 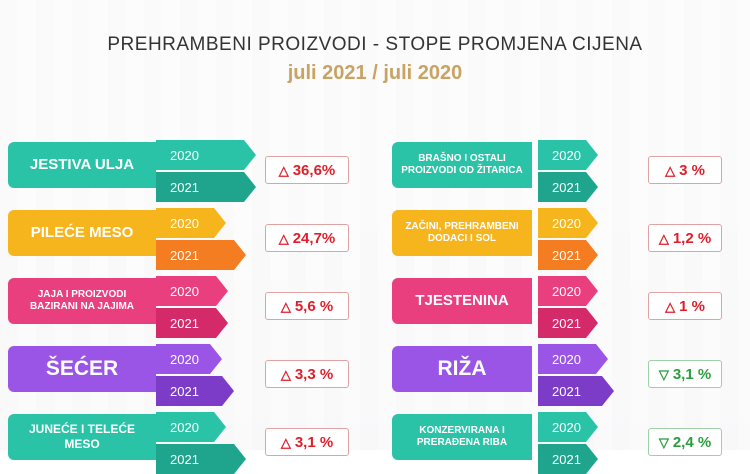 I want to click on change-badge: △ 3 %, so click(x=685, y=170).